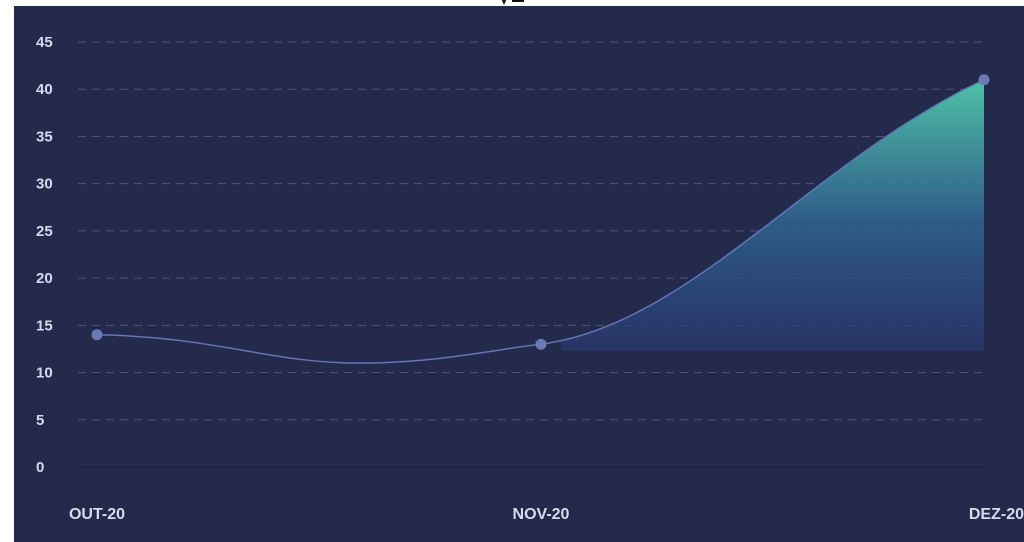 The height and width of the screenshot is (542, 1024). I want to click on y-tick-label: 25, so click(44, 231).